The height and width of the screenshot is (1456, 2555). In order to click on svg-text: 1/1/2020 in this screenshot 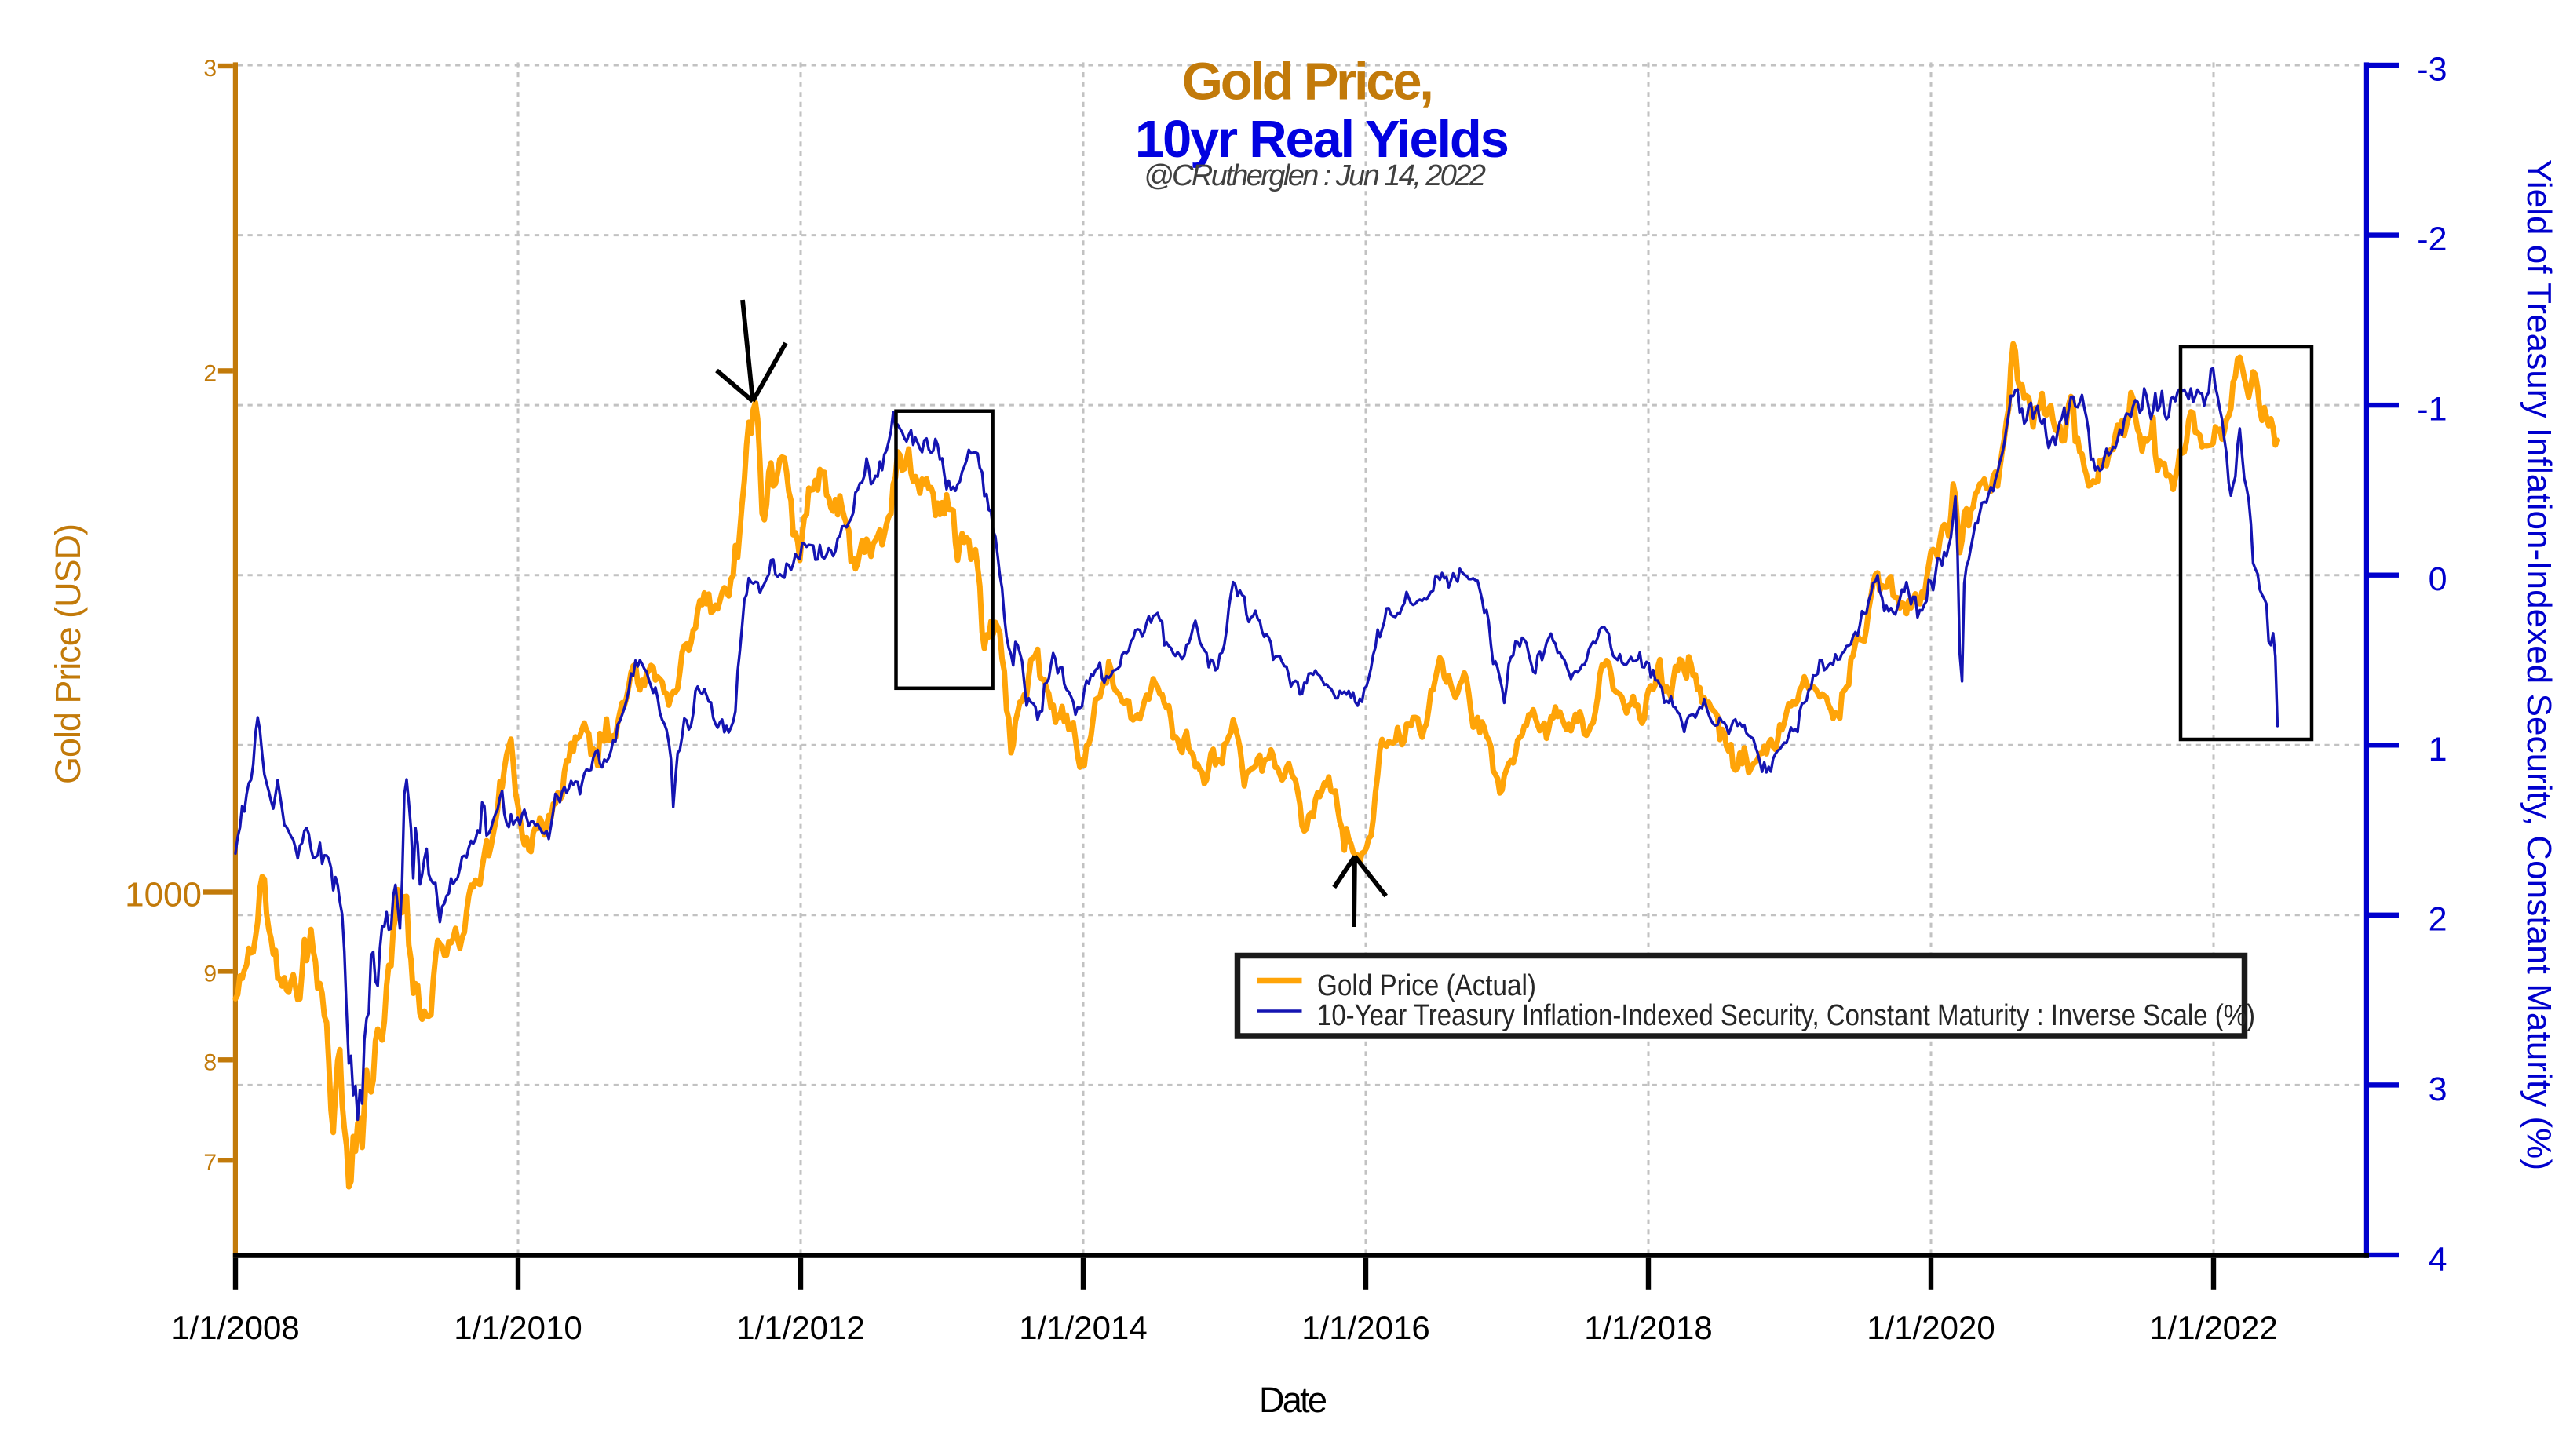, I will do `click(1931, 1327)`.